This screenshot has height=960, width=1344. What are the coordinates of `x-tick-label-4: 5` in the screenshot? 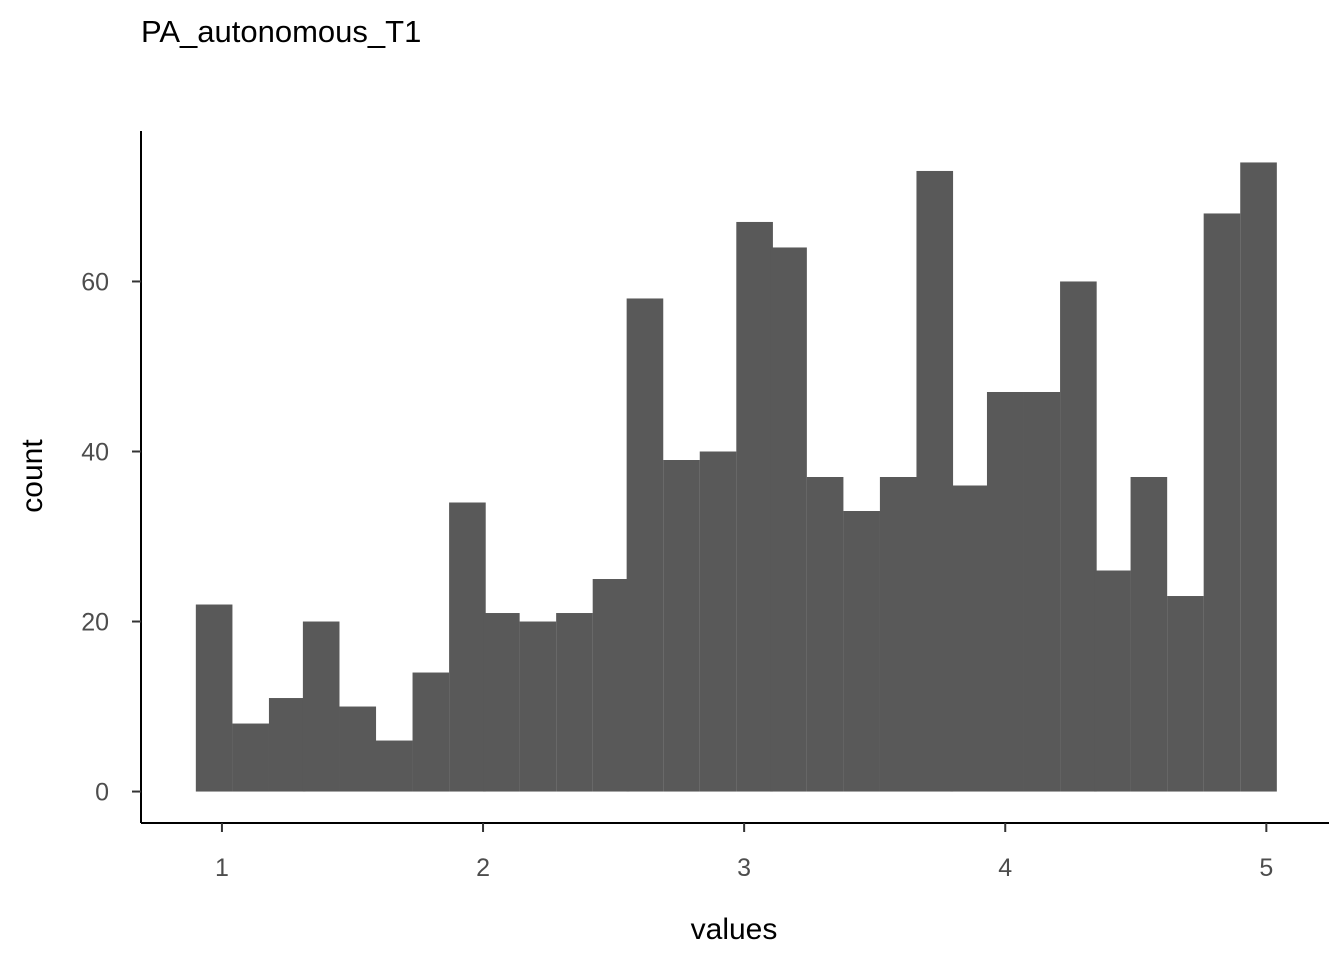 It's located at (1266, 868).